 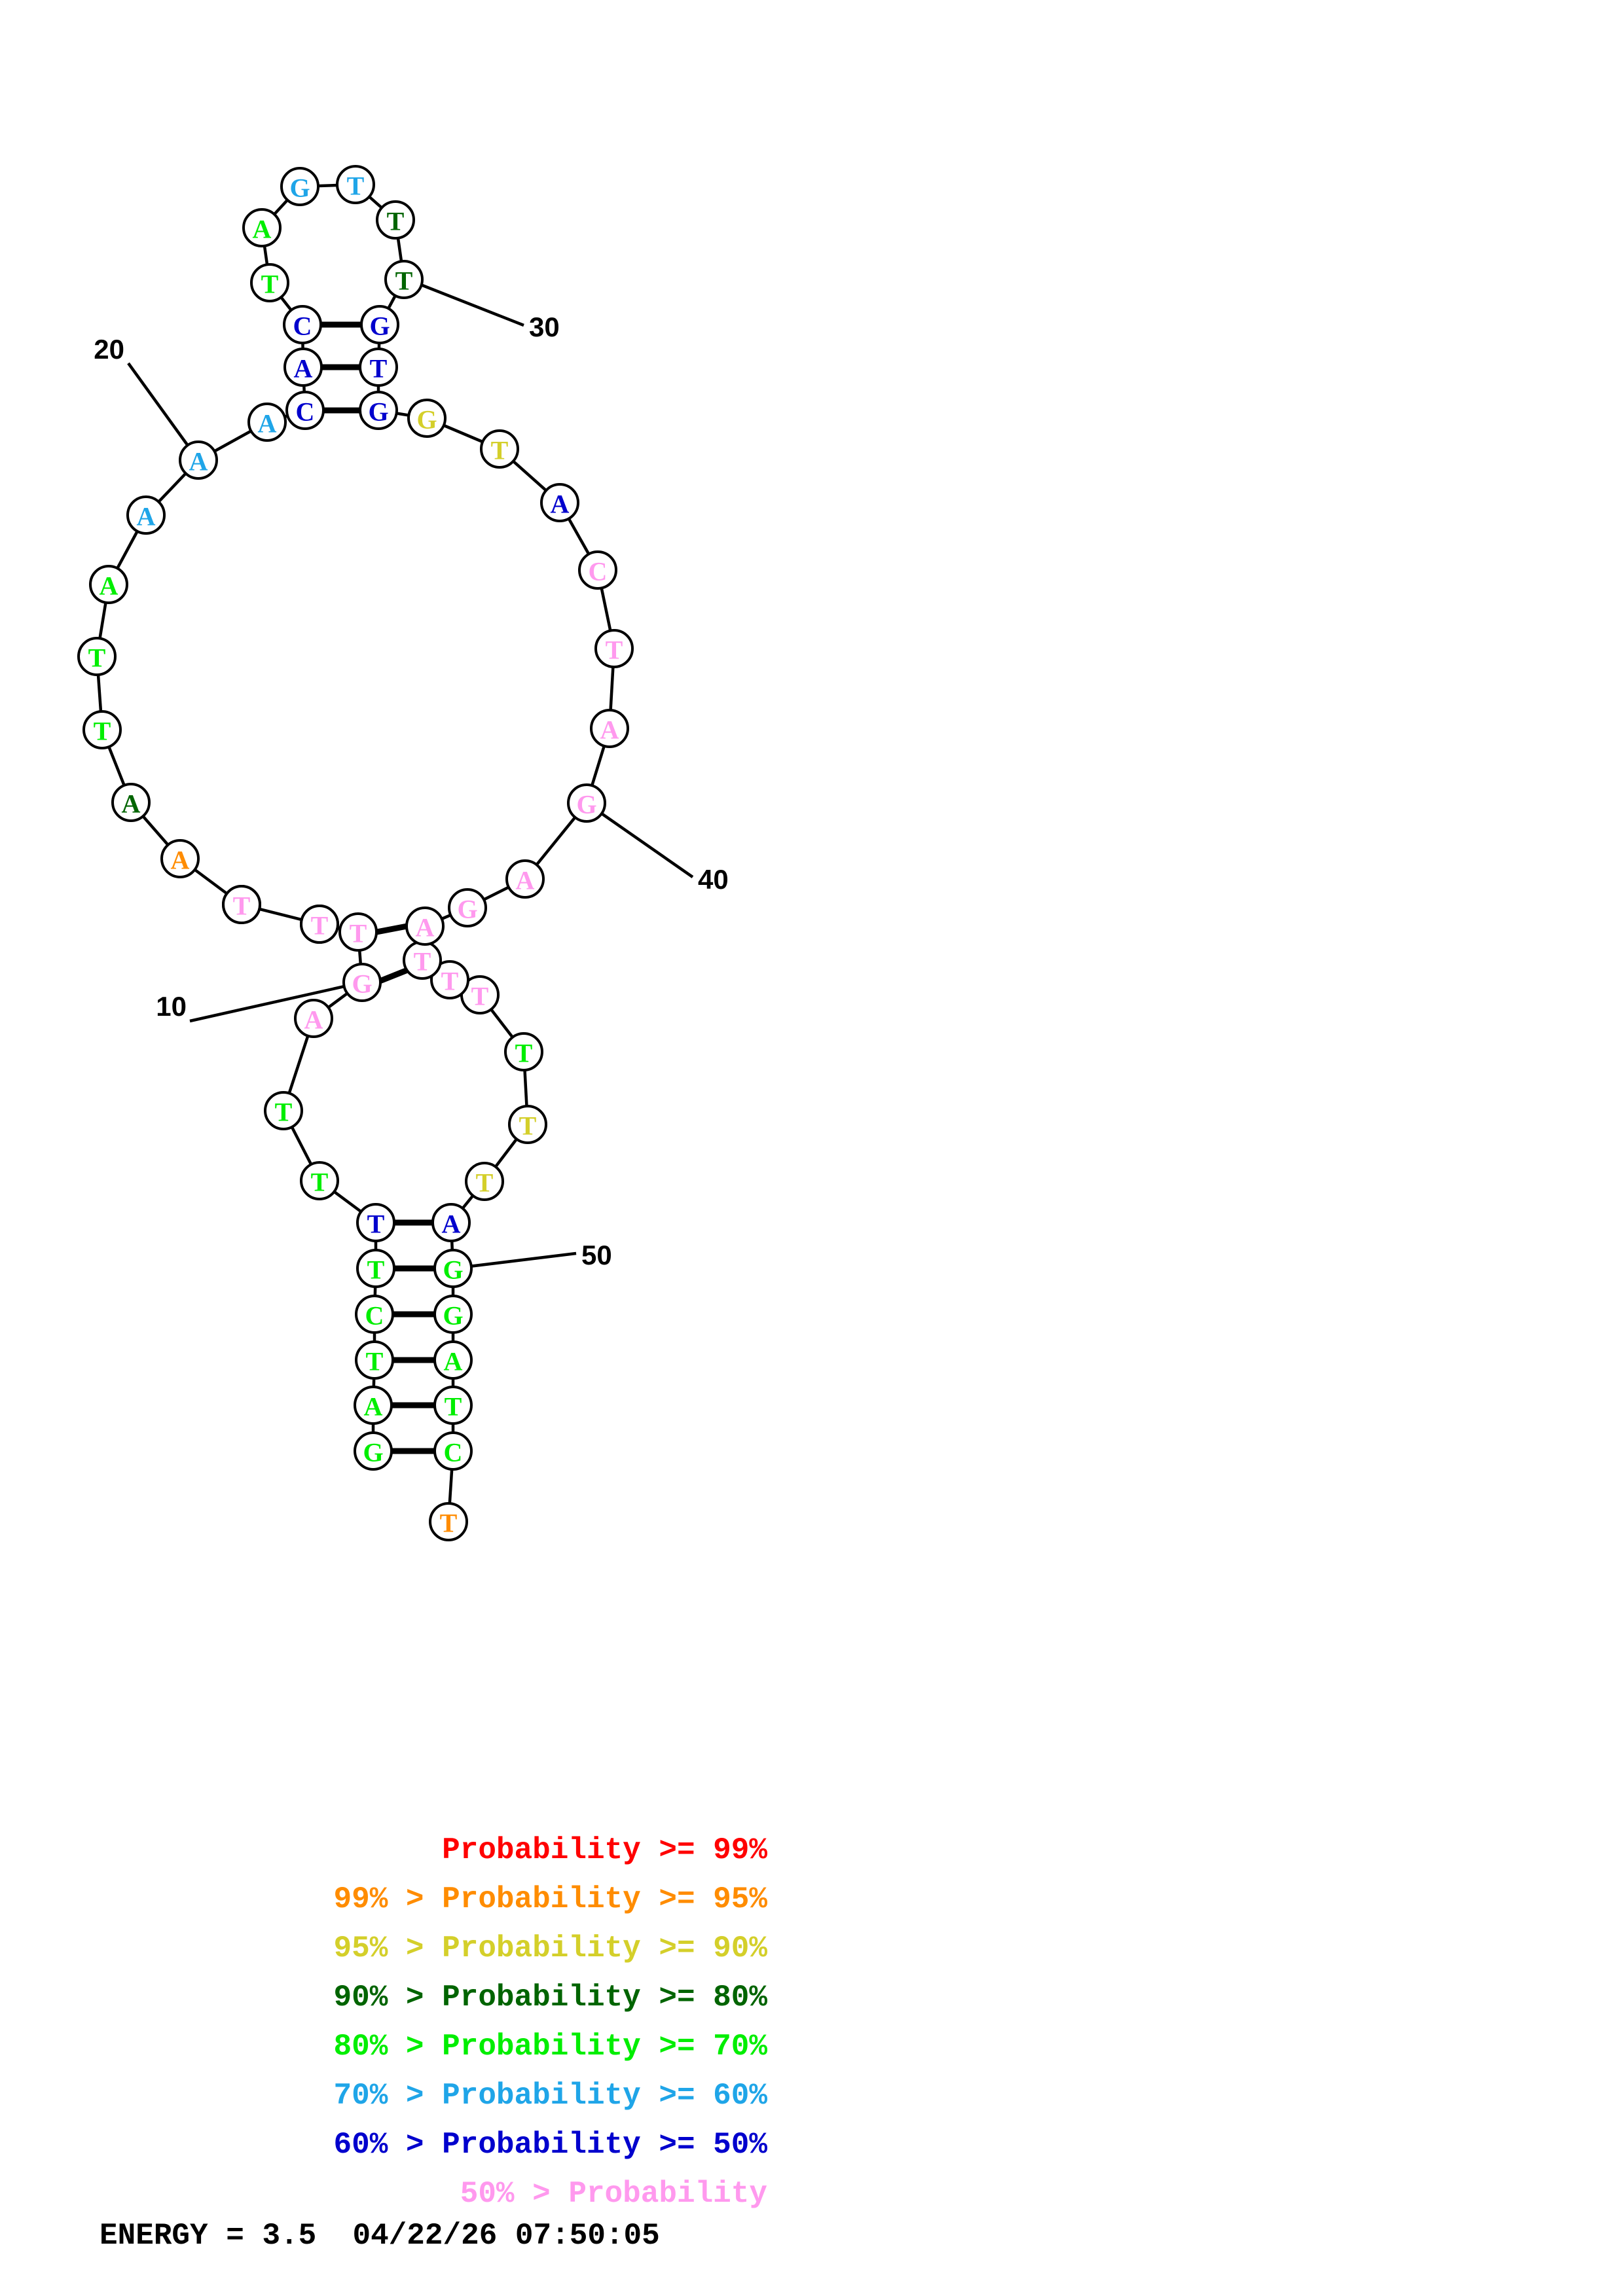 I want to click on legend-row: 99% > Probability >= 95%, so click(x=550, y=1899).